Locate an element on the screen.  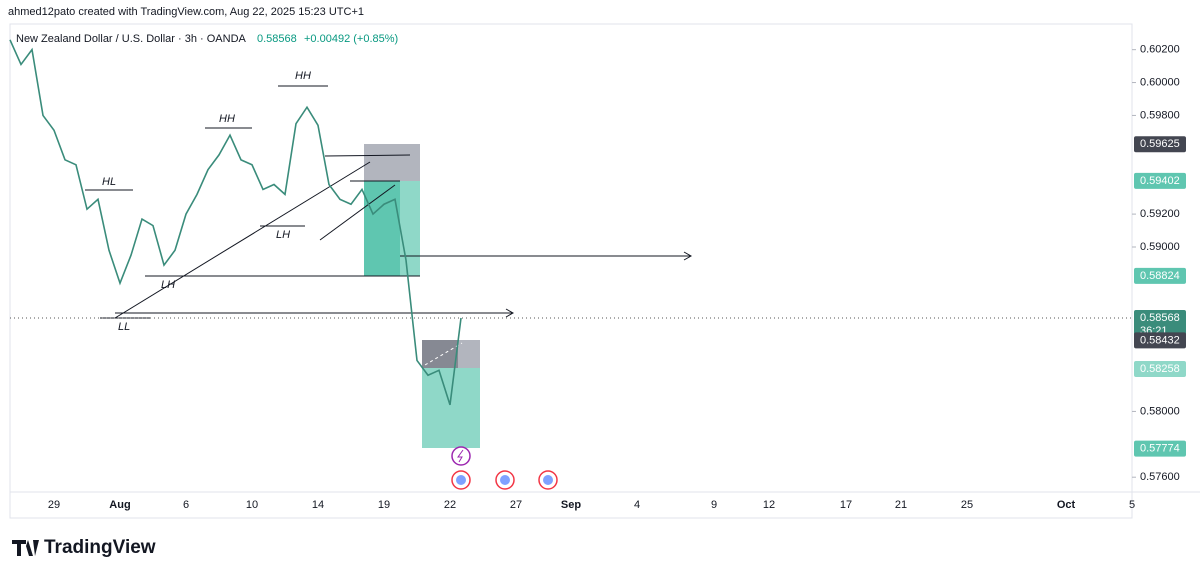
price-badge-label: 0.58568 is located at coordinates (1160, 318).